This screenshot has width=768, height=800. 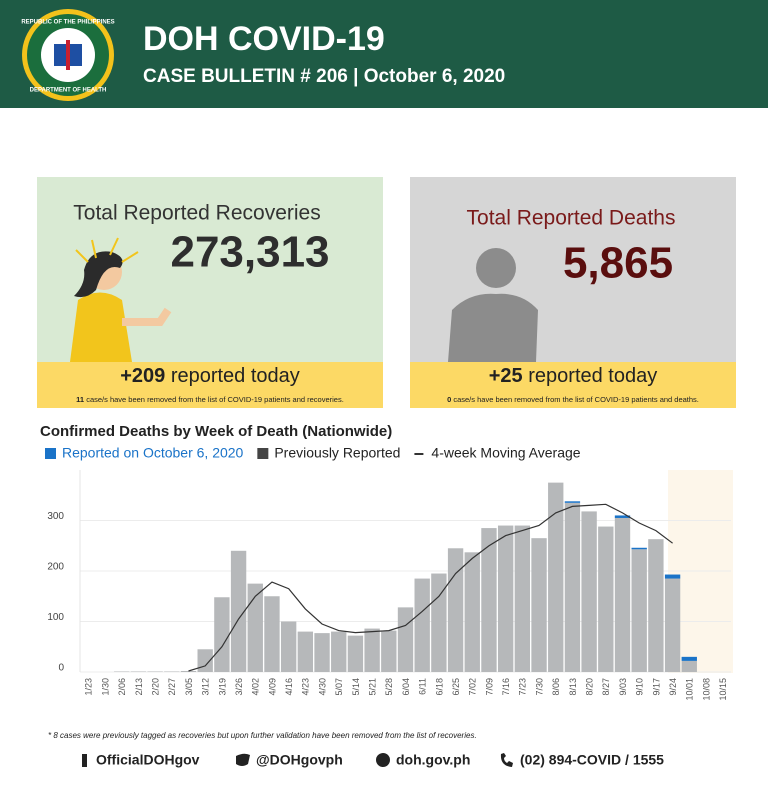 What do you see at coordinates (68, 55) in the screenshot?
I see `logo-cross` at bounding box center [68, 55].